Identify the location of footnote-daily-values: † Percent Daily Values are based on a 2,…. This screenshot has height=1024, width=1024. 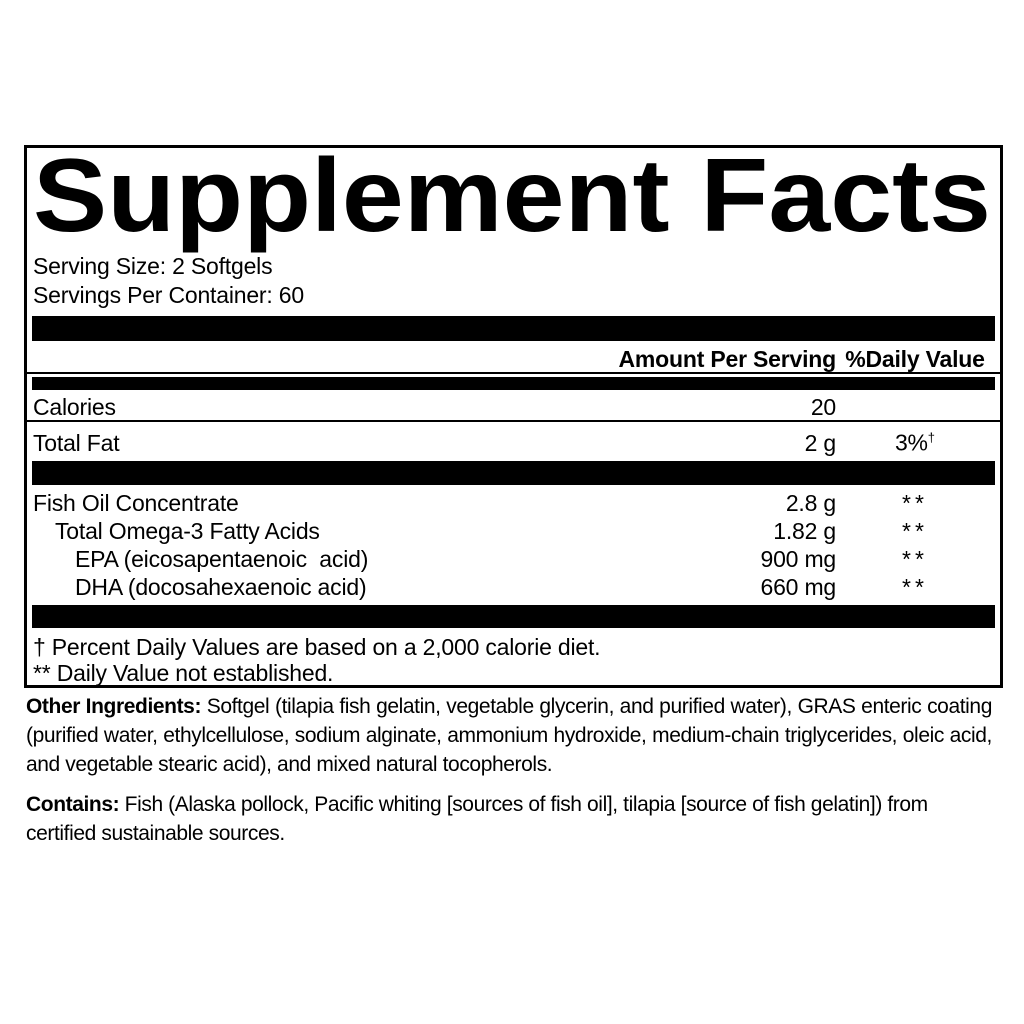
(317, 646).